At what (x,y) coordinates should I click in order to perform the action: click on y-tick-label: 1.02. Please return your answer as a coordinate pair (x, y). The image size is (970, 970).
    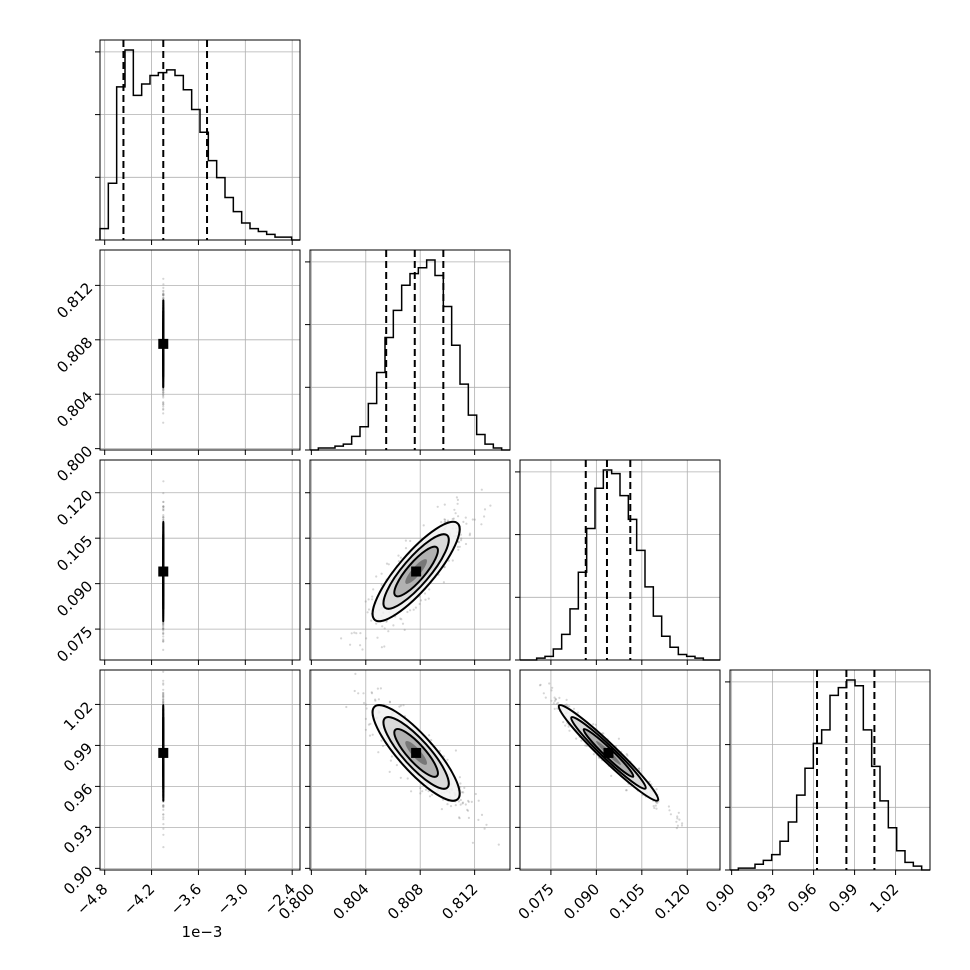
    Looking at the image, I should click on (78, 716).